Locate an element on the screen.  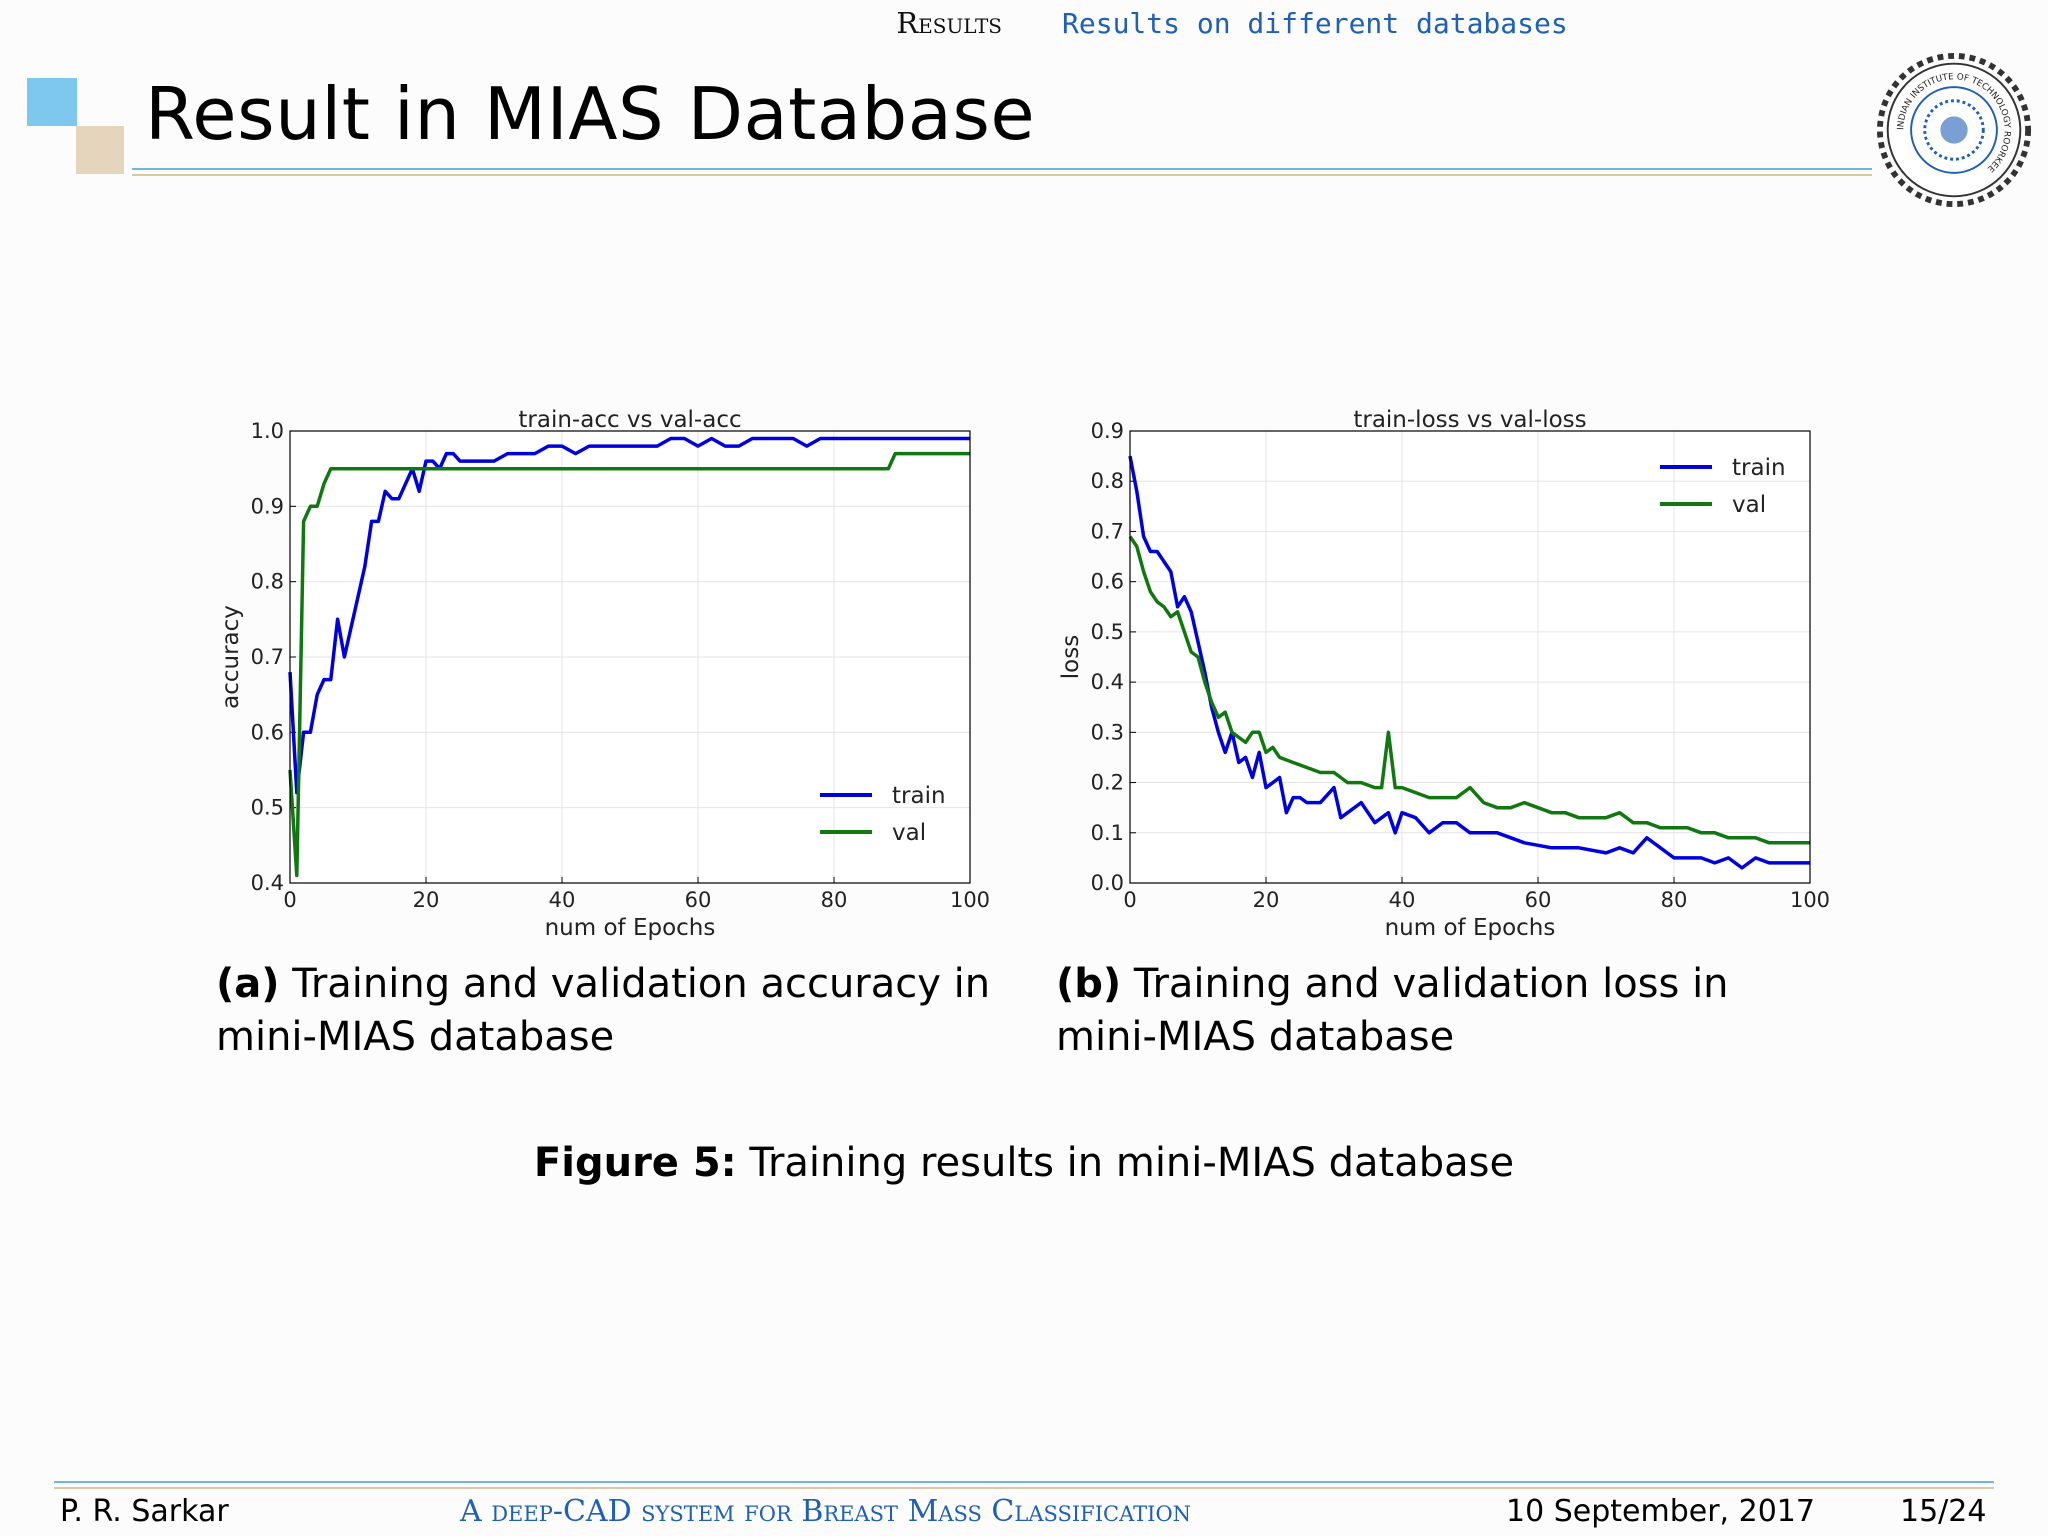
institute-seal-icon: INDIAN INSTITUTE OF TECHNOLOGY ROORKEE is located at coordinates (1954, 130).